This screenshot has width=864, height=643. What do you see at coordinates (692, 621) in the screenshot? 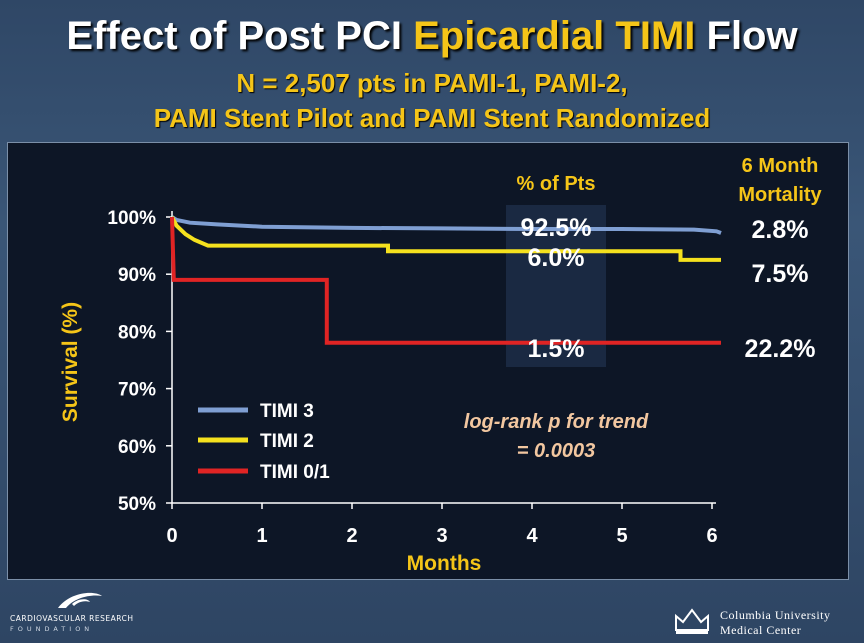
I see `crown-icon` at bounding box center [692, 621].